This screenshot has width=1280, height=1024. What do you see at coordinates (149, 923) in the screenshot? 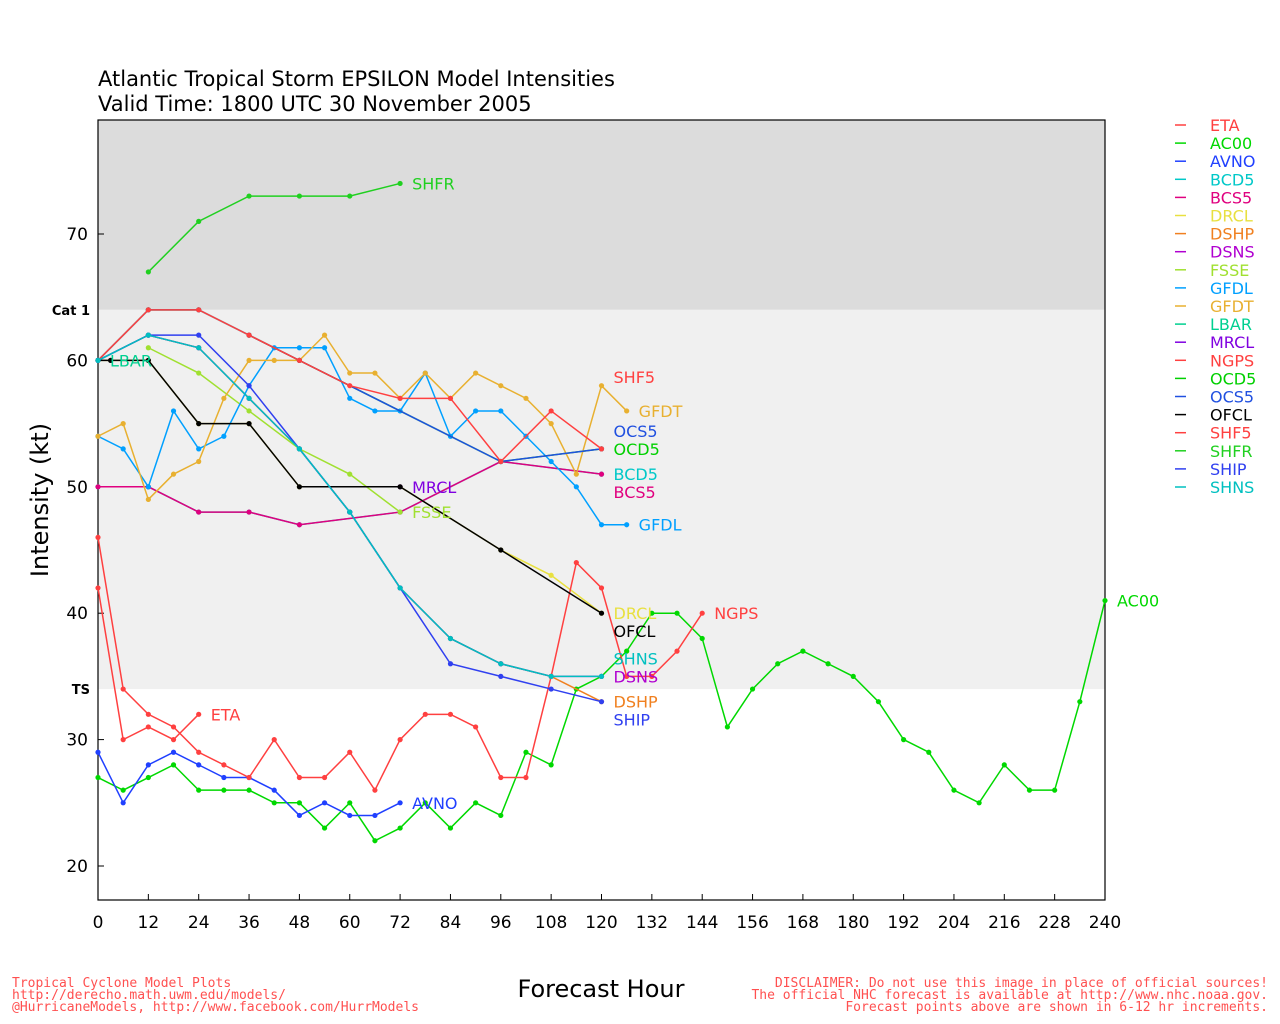
I see `x-tick-label: 12` at bounding box center [149, 923].